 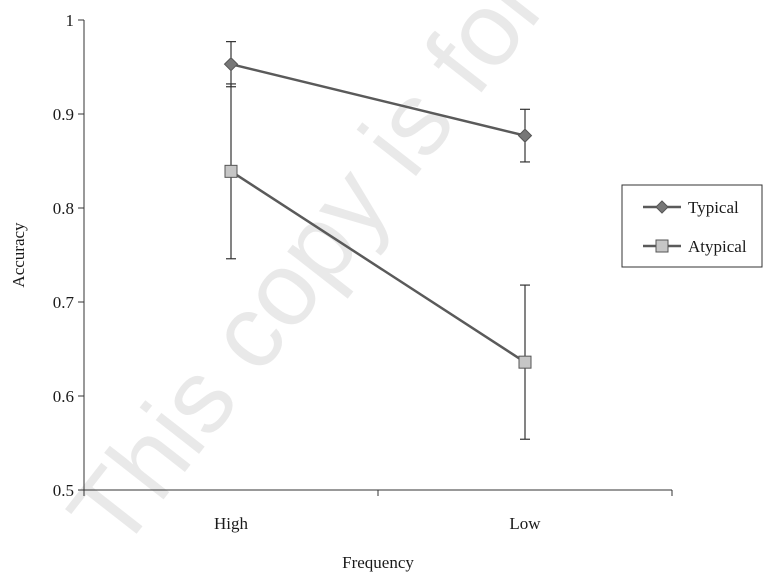 I want to click on legend-marker-atypical-square-icon, so click(x=662, y=246).